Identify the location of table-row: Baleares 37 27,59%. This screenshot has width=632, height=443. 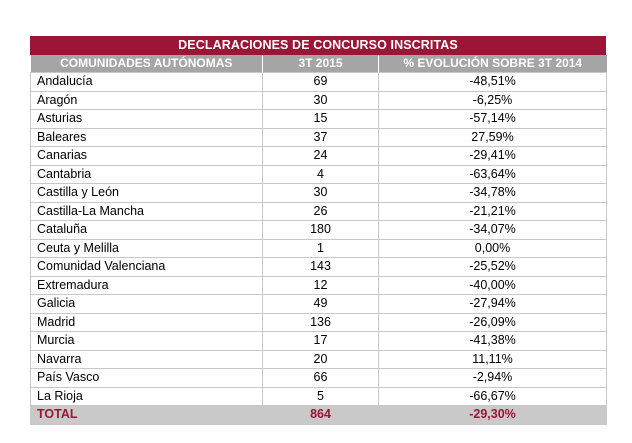
(318, 137).